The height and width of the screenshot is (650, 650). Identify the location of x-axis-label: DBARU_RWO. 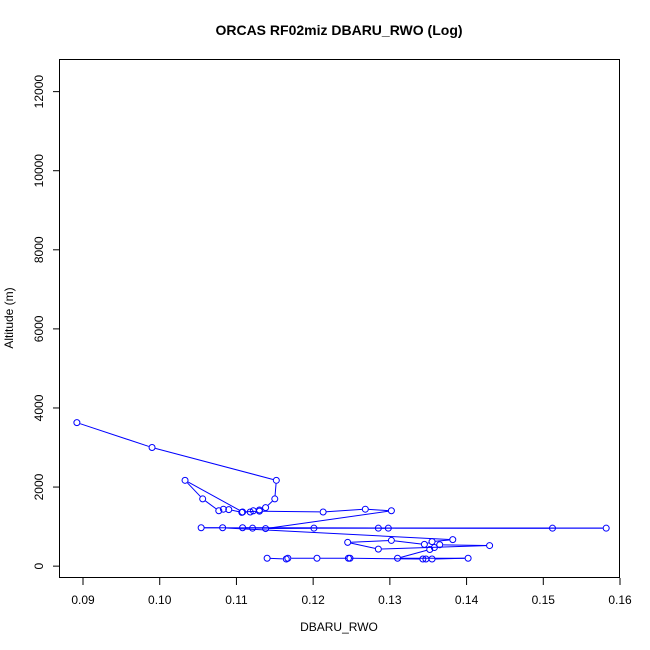
(339, 627).